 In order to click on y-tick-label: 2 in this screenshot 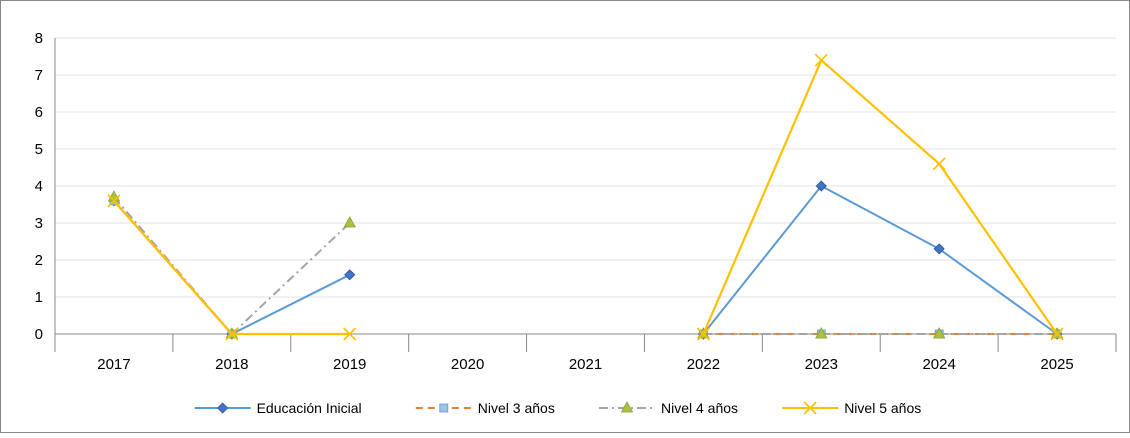, I will do `click(39, 260)`.